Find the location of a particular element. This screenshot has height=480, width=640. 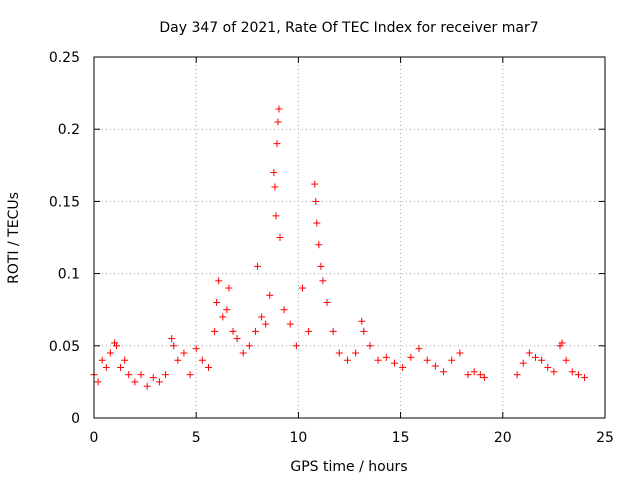

x-tick-label: 10 is located at coordinates (298, 438).